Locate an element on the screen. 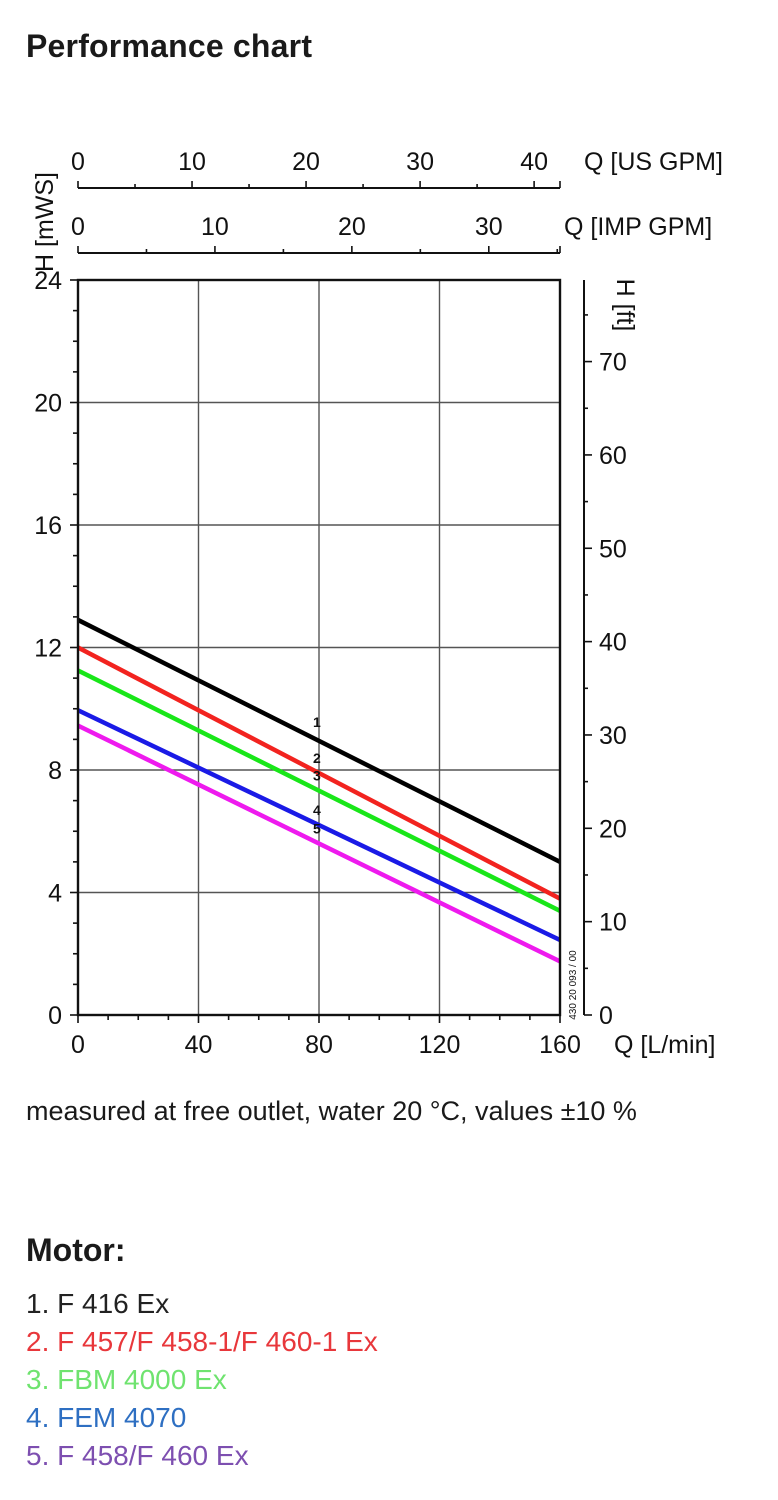  motor-item-2: 2. F 457/F 458-1/F 460-1 Ex is located at coordinates (202, 1342).